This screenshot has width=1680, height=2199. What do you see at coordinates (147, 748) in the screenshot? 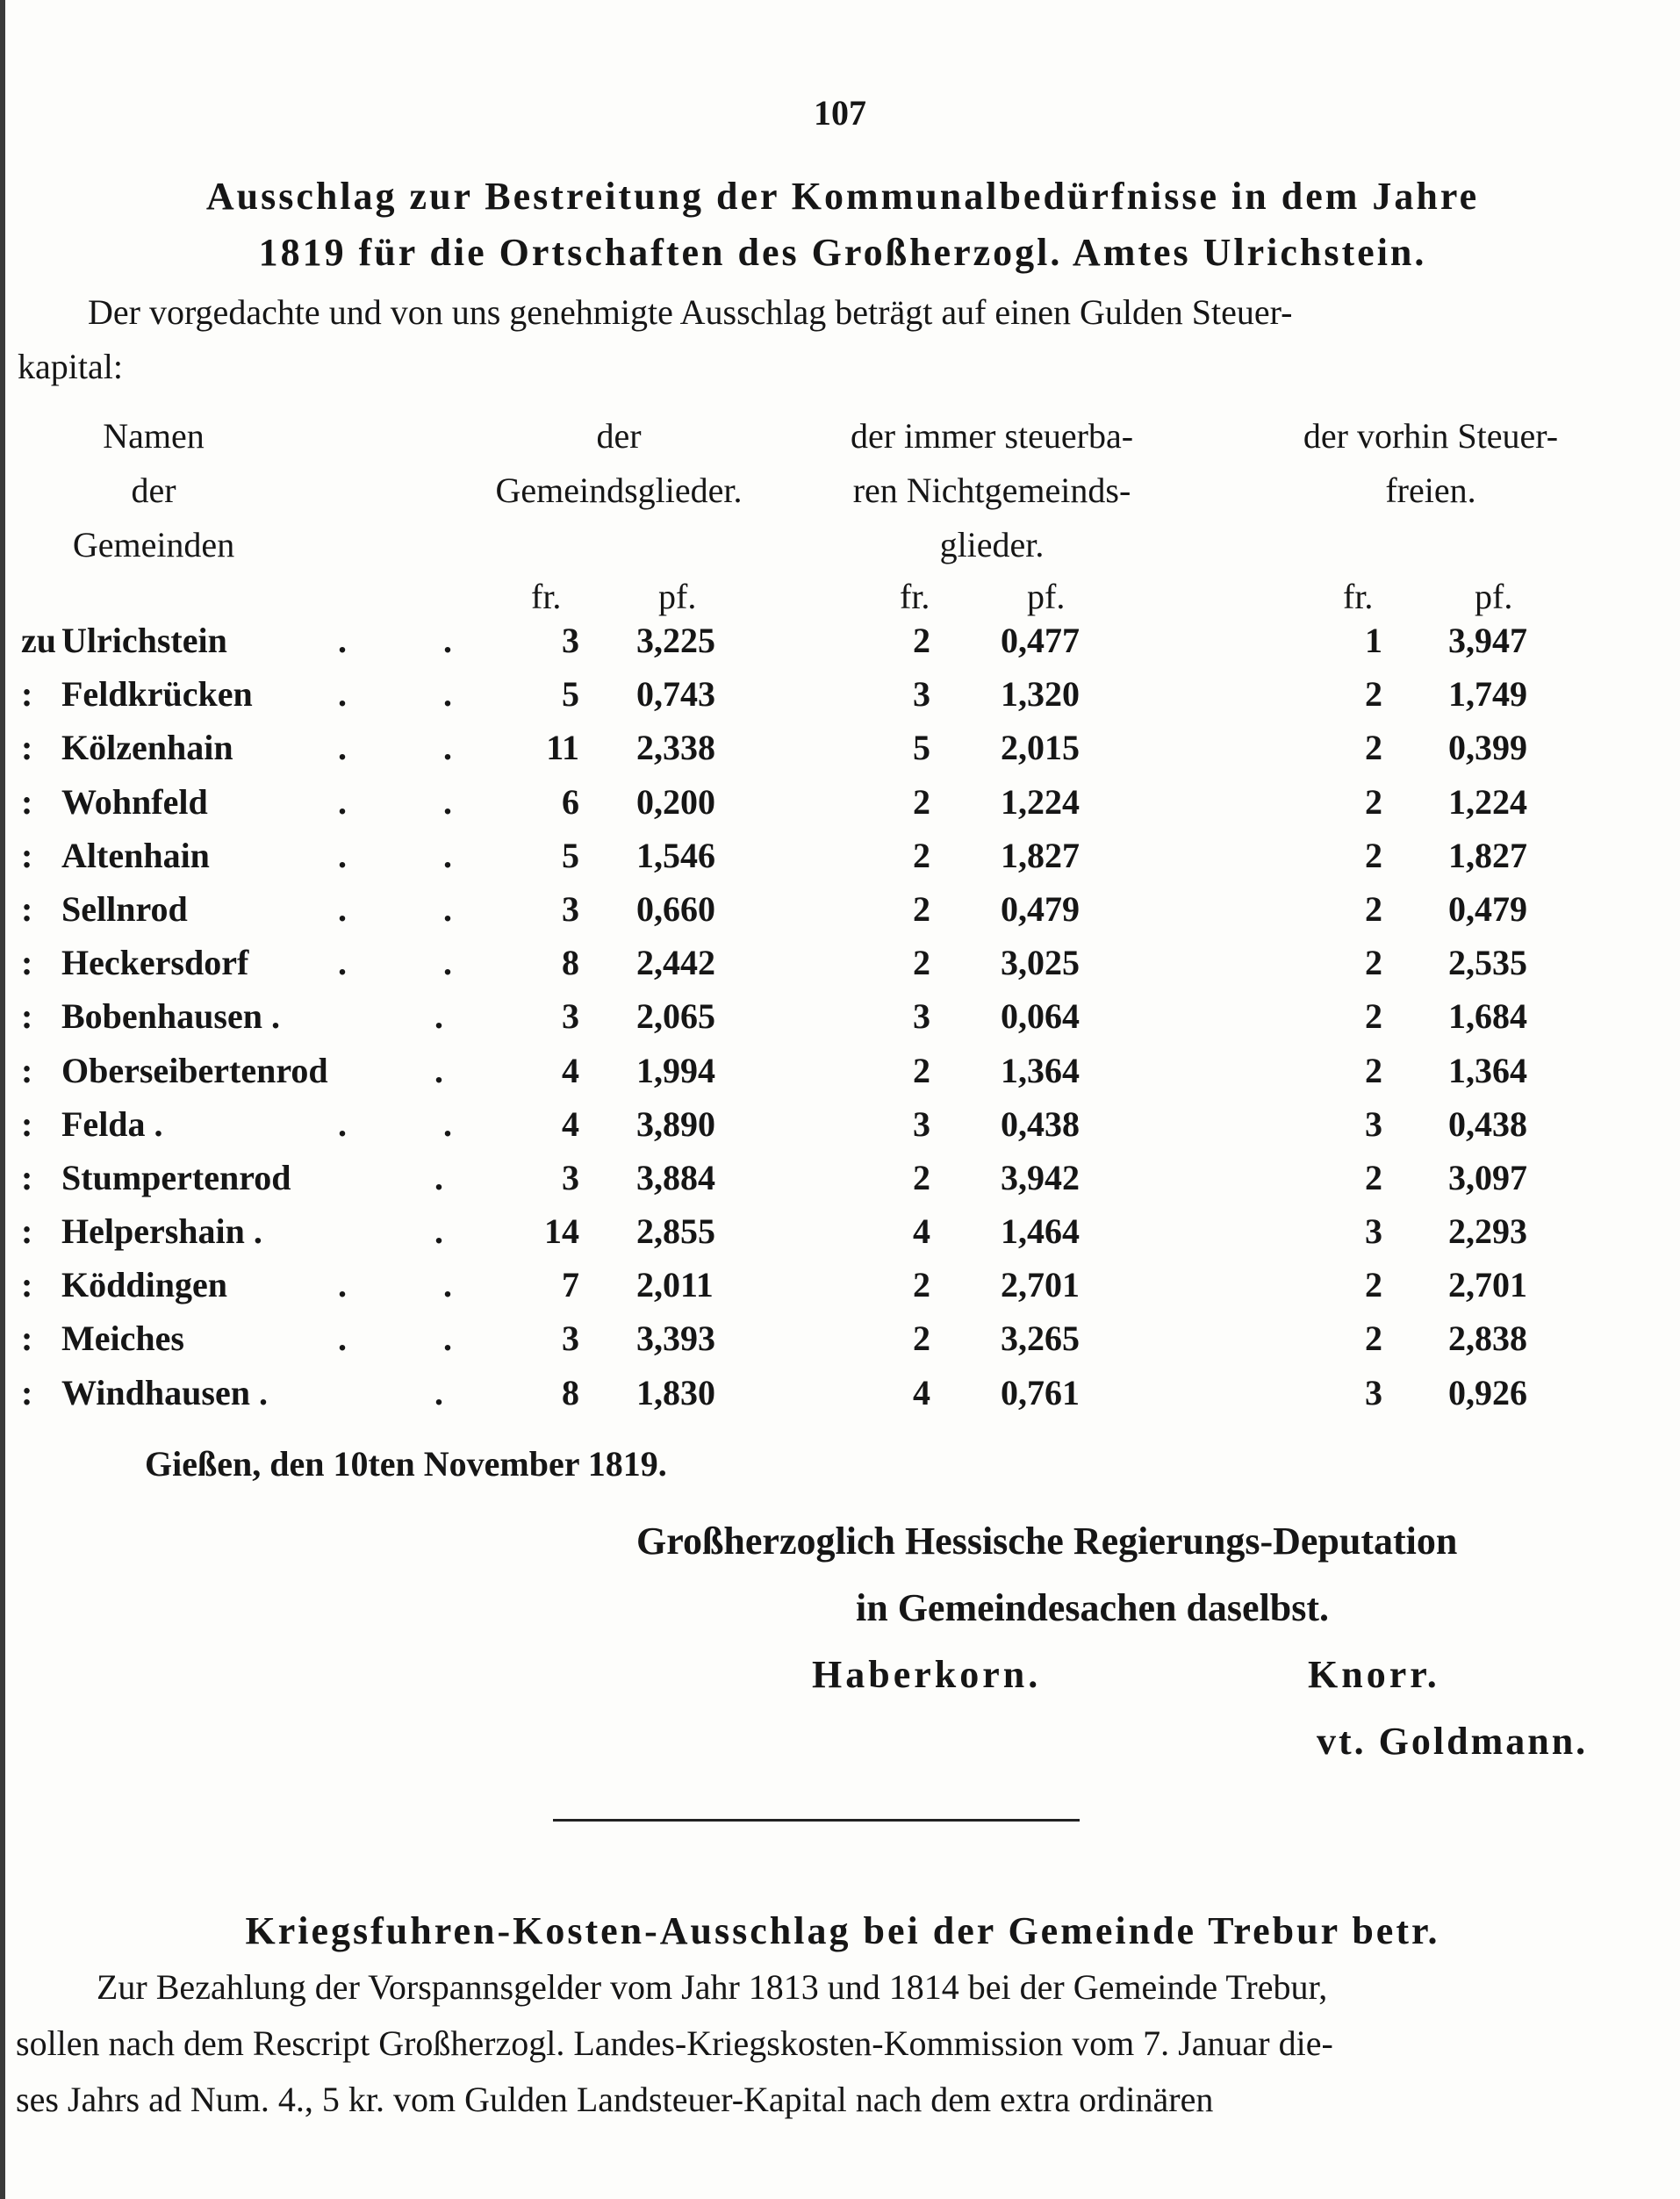
I see `municipality-name: Kölzenhain` at bounding box center [147, 748].